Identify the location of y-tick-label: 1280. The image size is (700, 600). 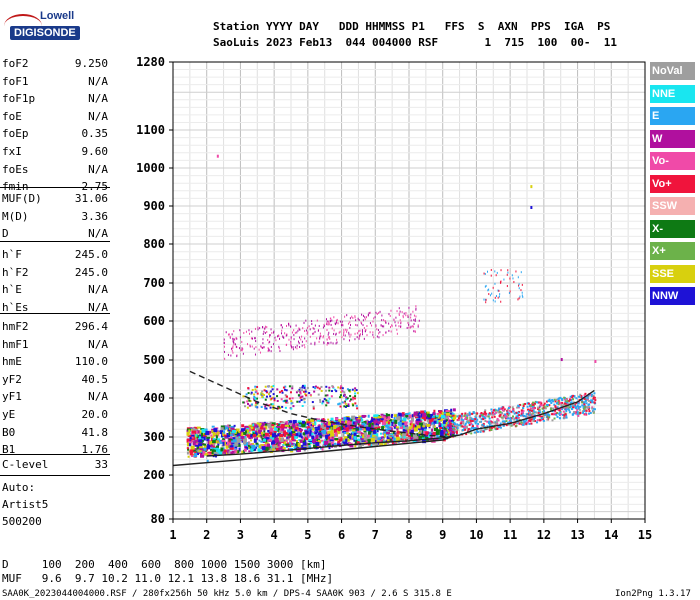
(150, 62).